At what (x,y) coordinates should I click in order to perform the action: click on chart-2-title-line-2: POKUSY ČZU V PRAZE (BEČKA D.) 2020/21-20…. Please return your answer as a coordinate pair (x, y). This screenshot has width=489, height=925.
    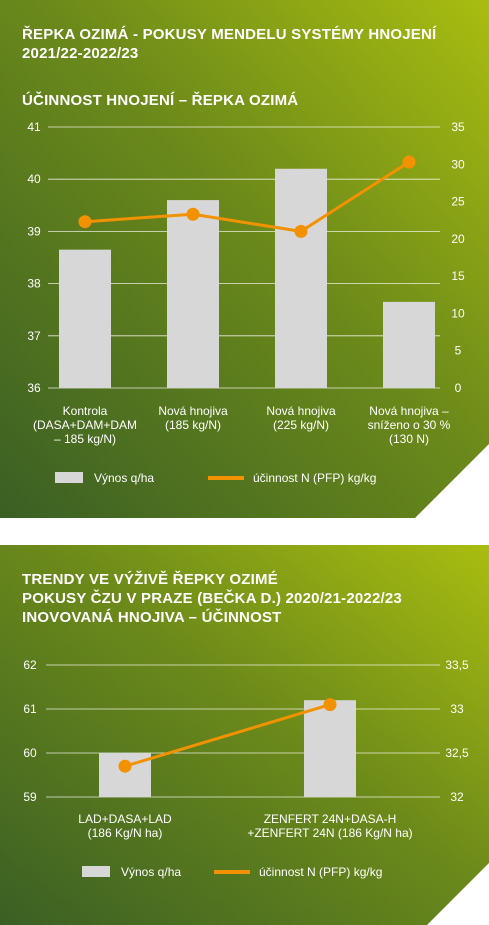
    Looking at the image, I should click on (212, 598).